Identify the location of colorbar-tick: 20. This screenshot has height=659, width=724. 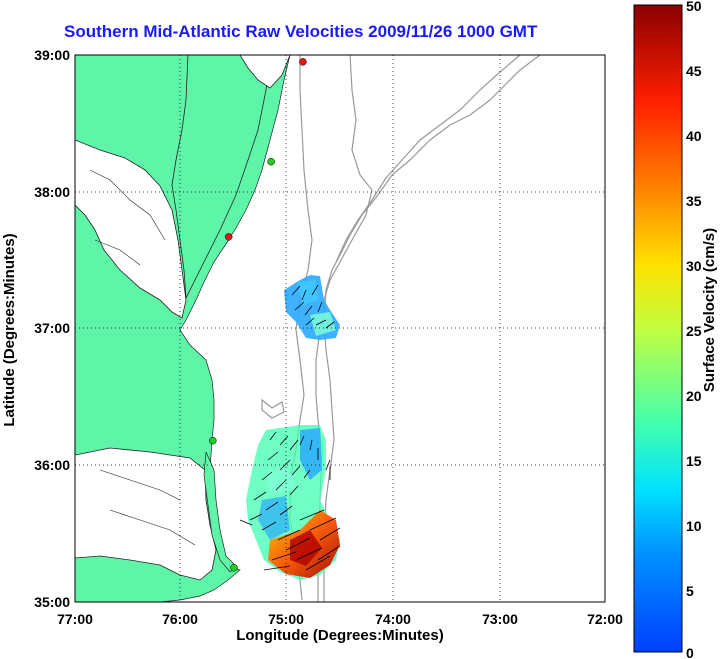
(694, 396).